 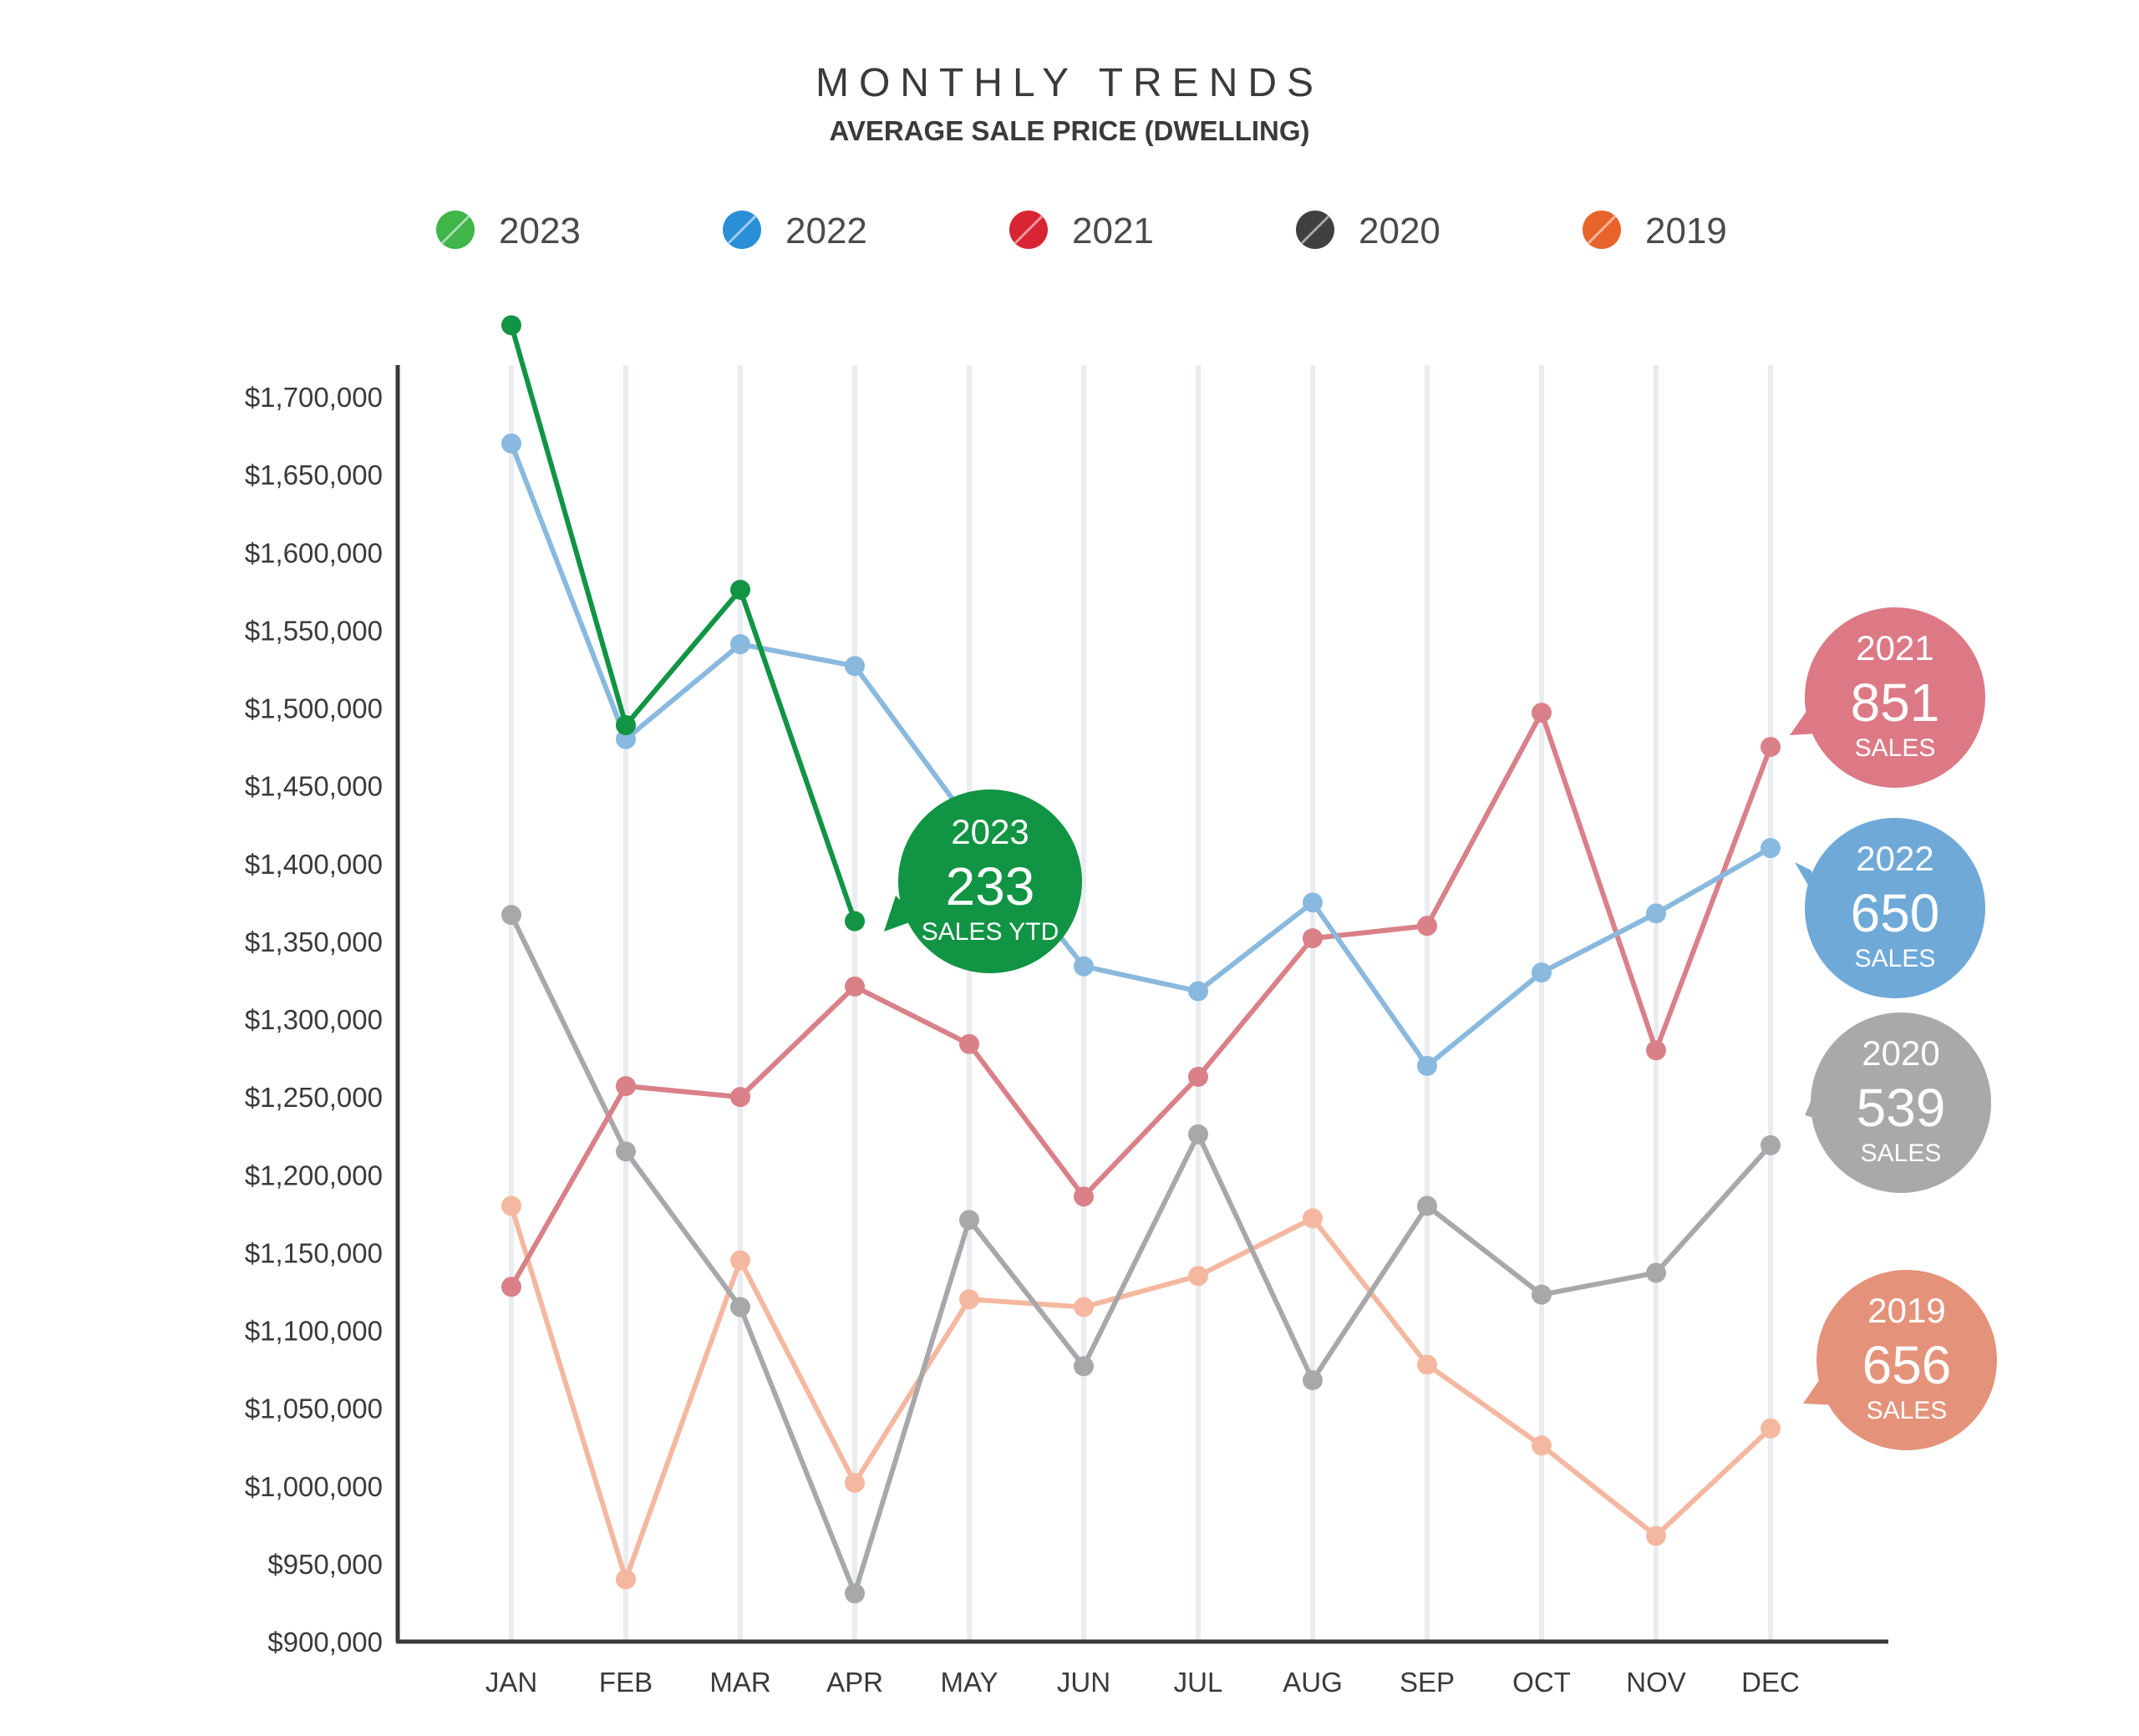 What do you see at coordinates (1906, 1310) in the screenshot?
I see `callout-year: 2019` at bounding box center [1906, 1310].